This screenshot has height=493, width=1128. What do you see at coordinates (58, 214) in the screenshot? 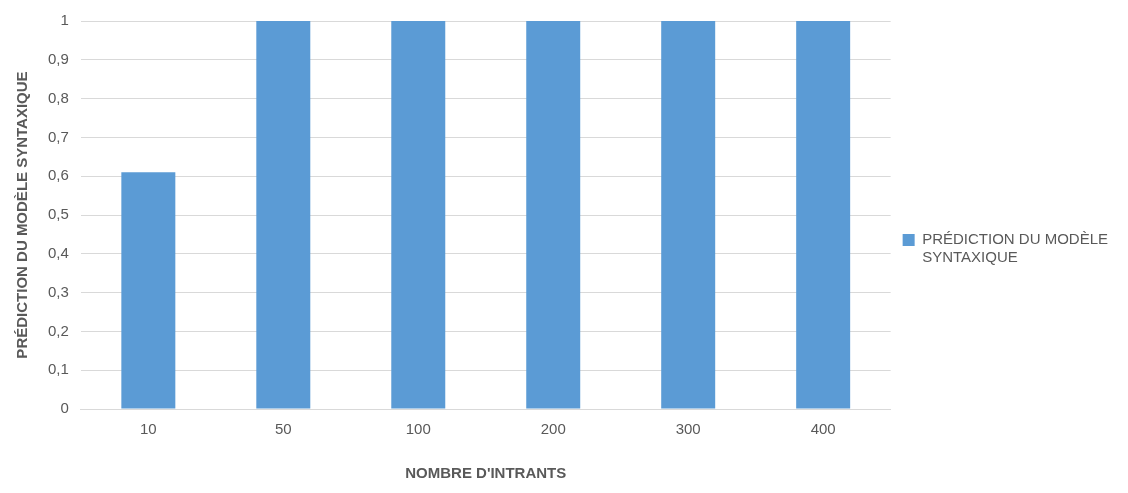
I see `y-tick-label: 0,5` at bounding box center [58, 214].